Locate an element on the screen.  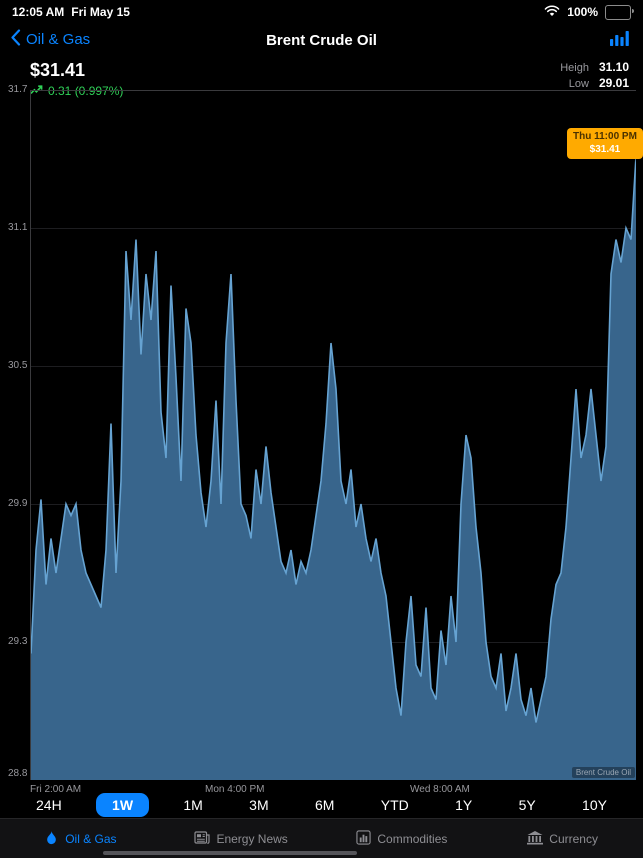
x-axis-label: Wed 8:00 AM is located at coordinates (440, 789).